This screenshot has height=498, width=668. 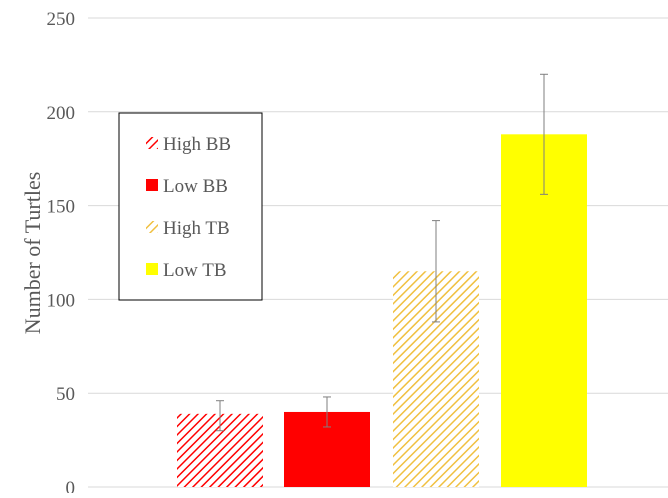 I want to click on y-axis-ticks: 0 50 100 150 200 250, so click(x=61, y=251).